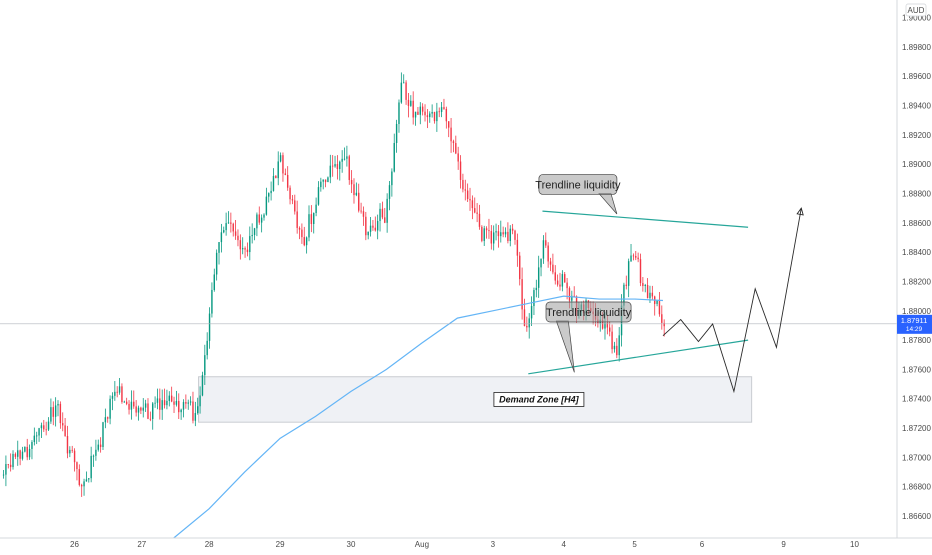  I want to click on candle-countdown: 14:29, so click(914, 329).